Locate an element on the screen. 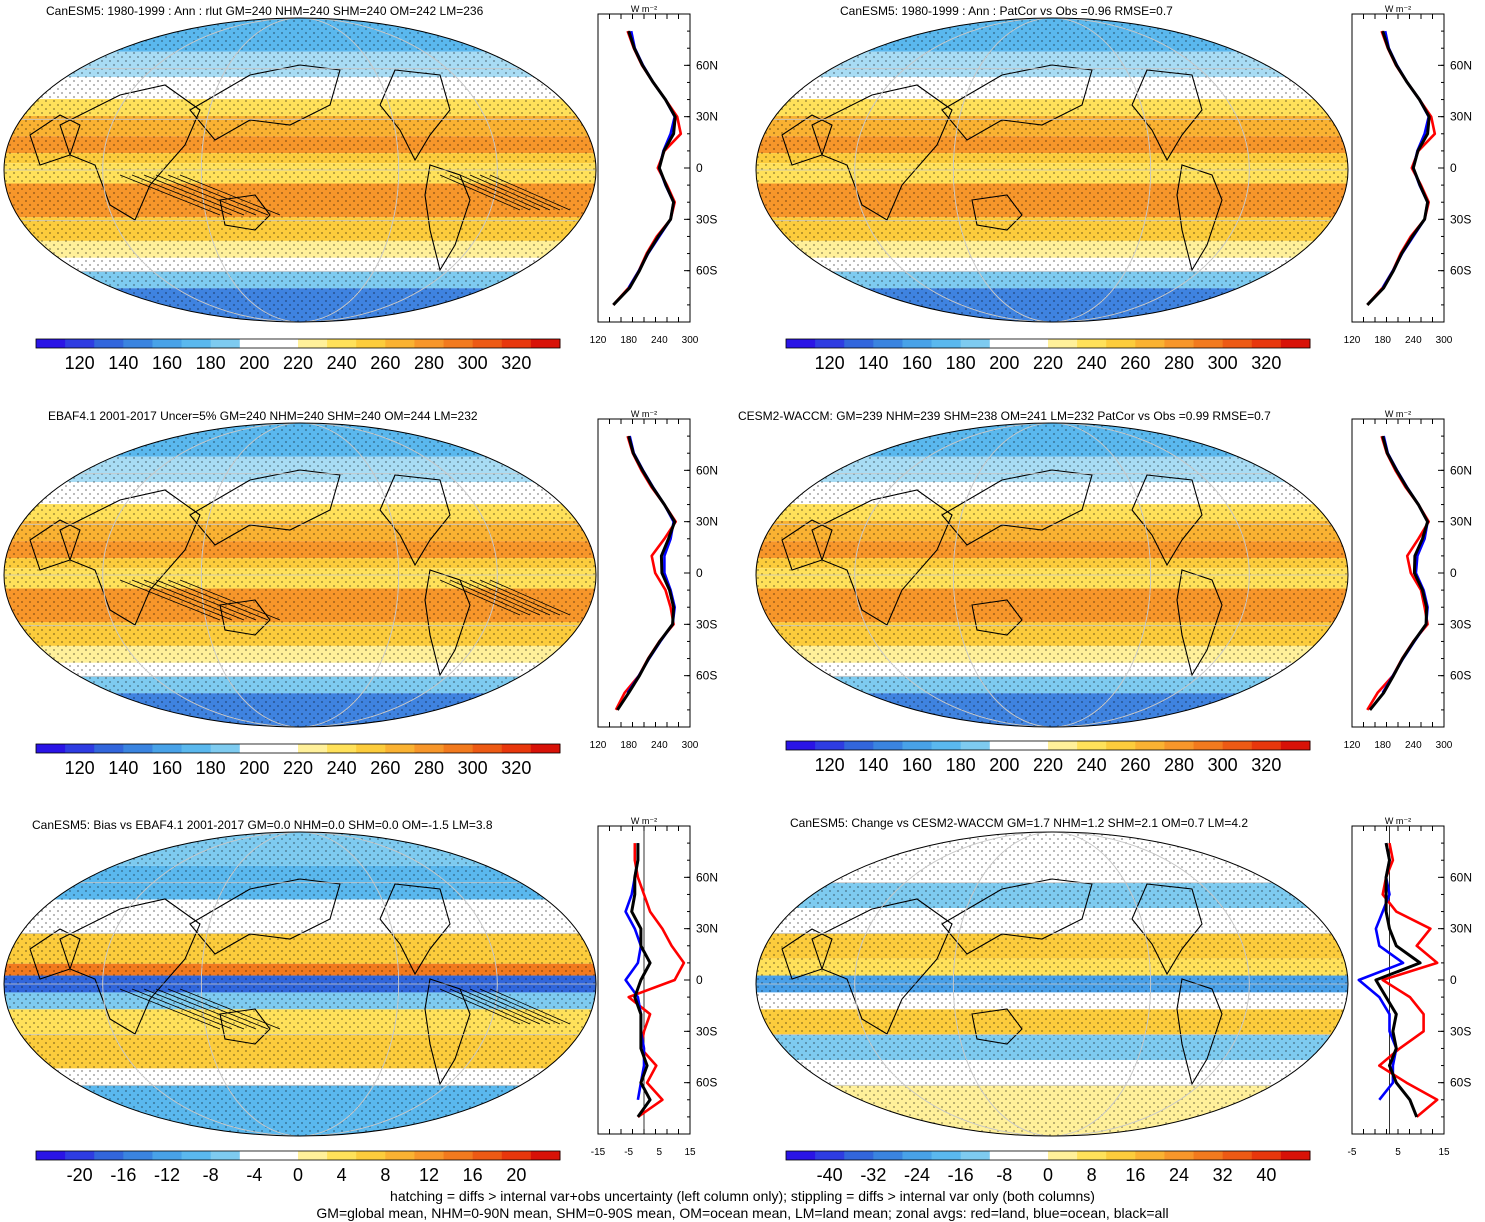 The image size is (1485, 1222). colorbar-frame is located at coordinates (1048, 745).